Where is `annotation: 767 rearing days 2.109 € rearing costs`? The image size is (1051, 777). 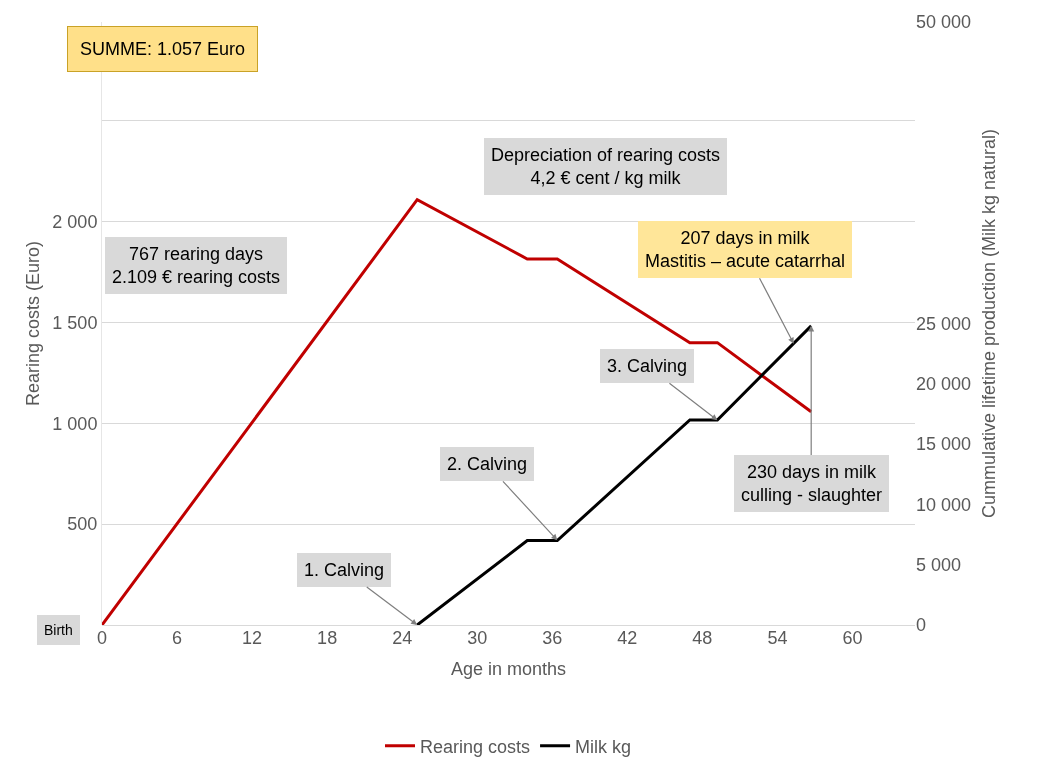 annotation: 767 rearing days 2.109 € rearing costs is located at coordinates (196, 266).